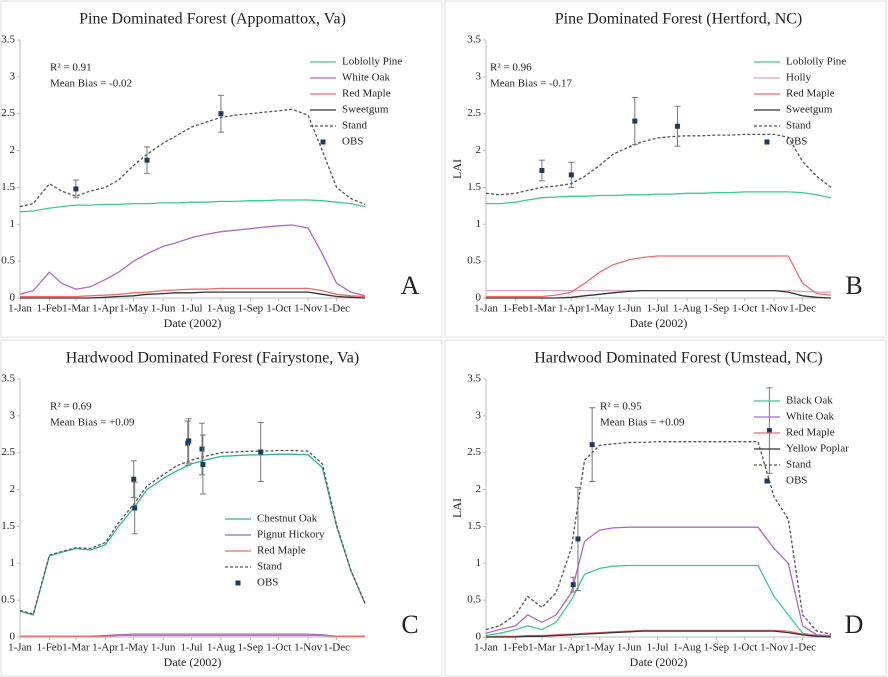 The image size is (888, 677). Describe the element at coordinates (457, 508) in the screenshot. I see `y-axis-label: LAI` at that location.